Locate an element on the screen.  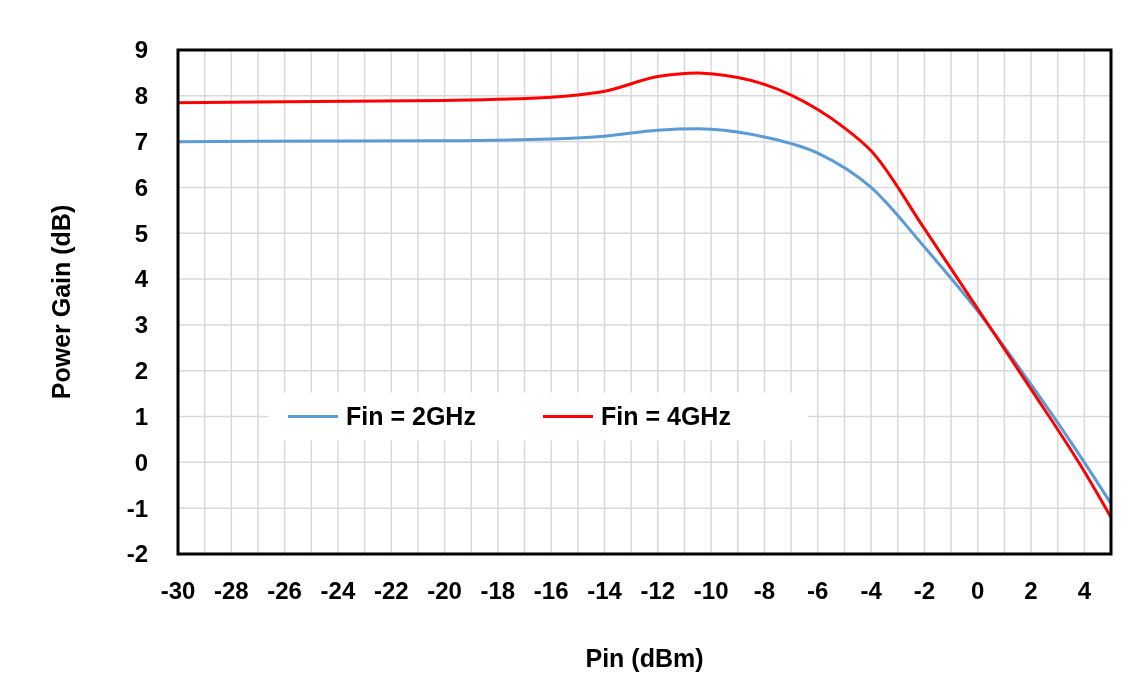
y-tick-label: 7 is located at coordinates (141, 142).